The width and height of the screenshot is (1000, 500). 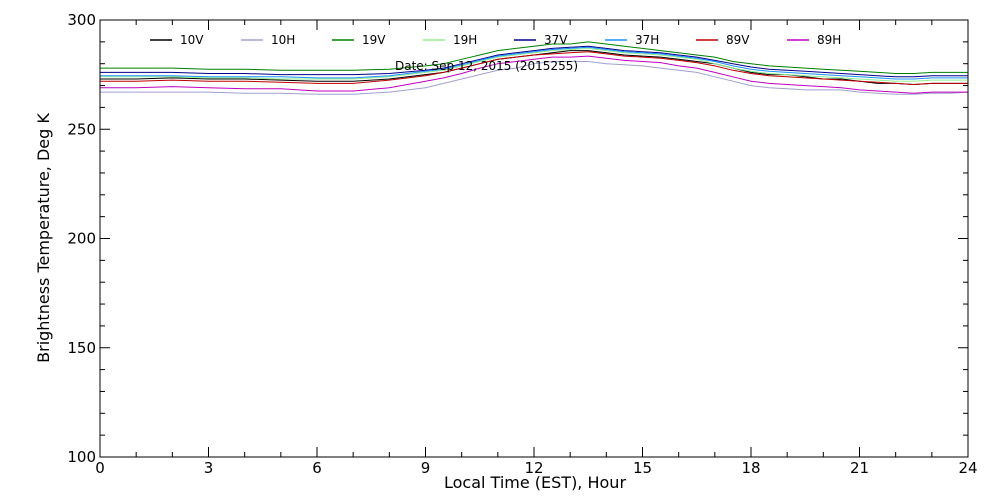 What do you see at coordinates (750, 468) in the screenshot?
I see `x-tick-label: 18` at bounding box center [750, 468].